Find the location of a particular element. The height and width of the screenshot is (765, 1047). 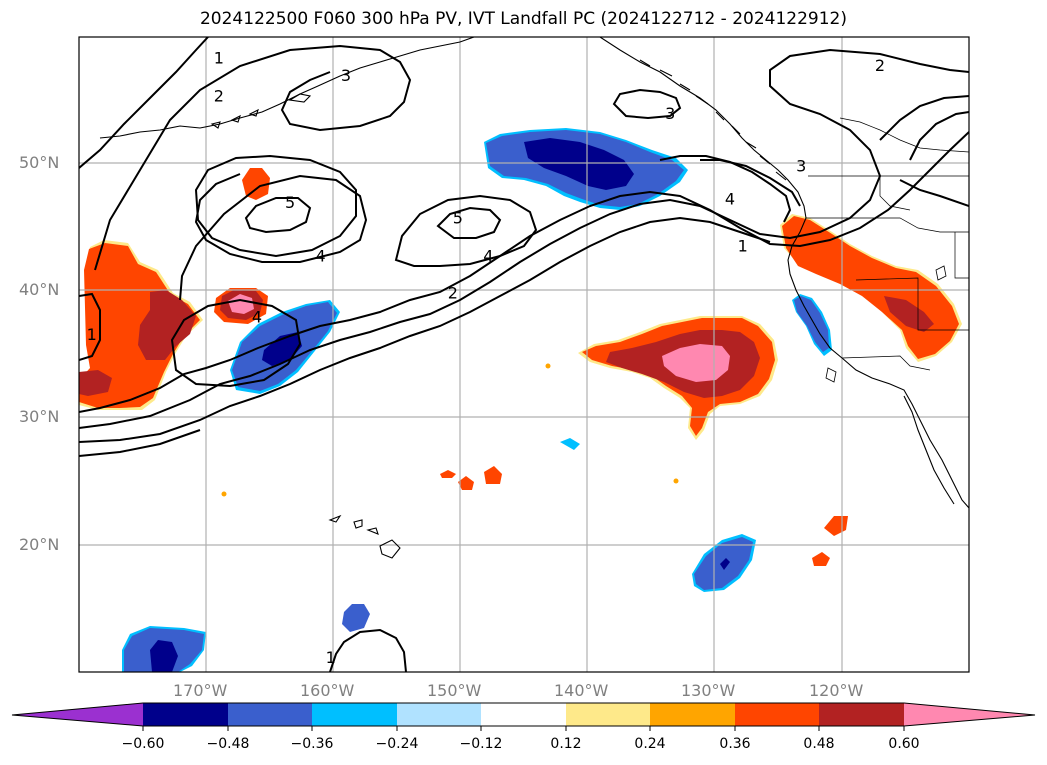

colorbar-bin-n012 is located at coordinates (523, 714).